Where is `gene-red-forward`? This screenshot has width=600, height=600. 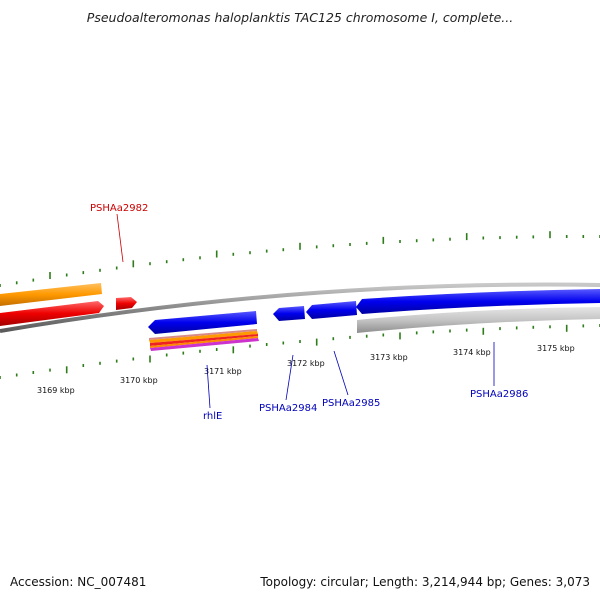 gene-red-forward is located at coordinates (52, 313).